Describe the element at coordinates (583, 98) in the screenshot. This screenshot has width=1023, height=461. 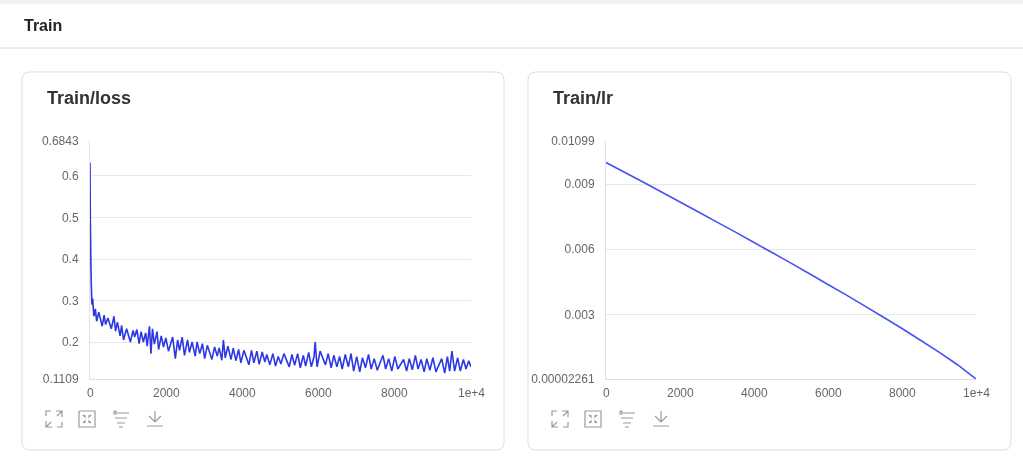
I see `chart-title: Train/lr` at that location.